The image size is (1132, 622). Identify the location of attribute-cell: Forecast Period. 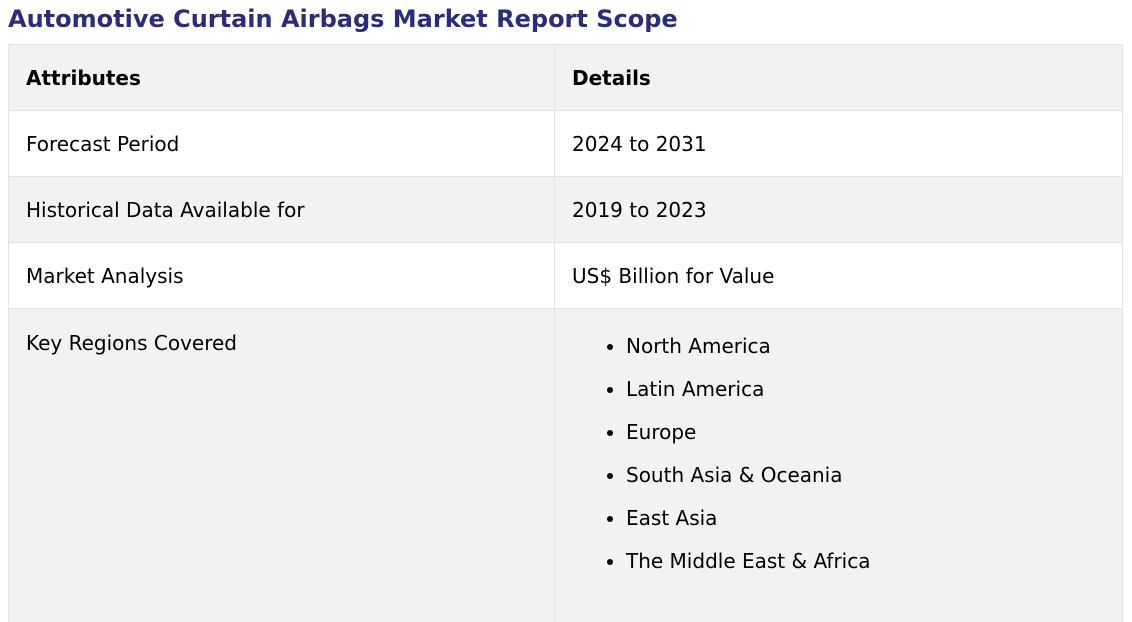
(281, 143).